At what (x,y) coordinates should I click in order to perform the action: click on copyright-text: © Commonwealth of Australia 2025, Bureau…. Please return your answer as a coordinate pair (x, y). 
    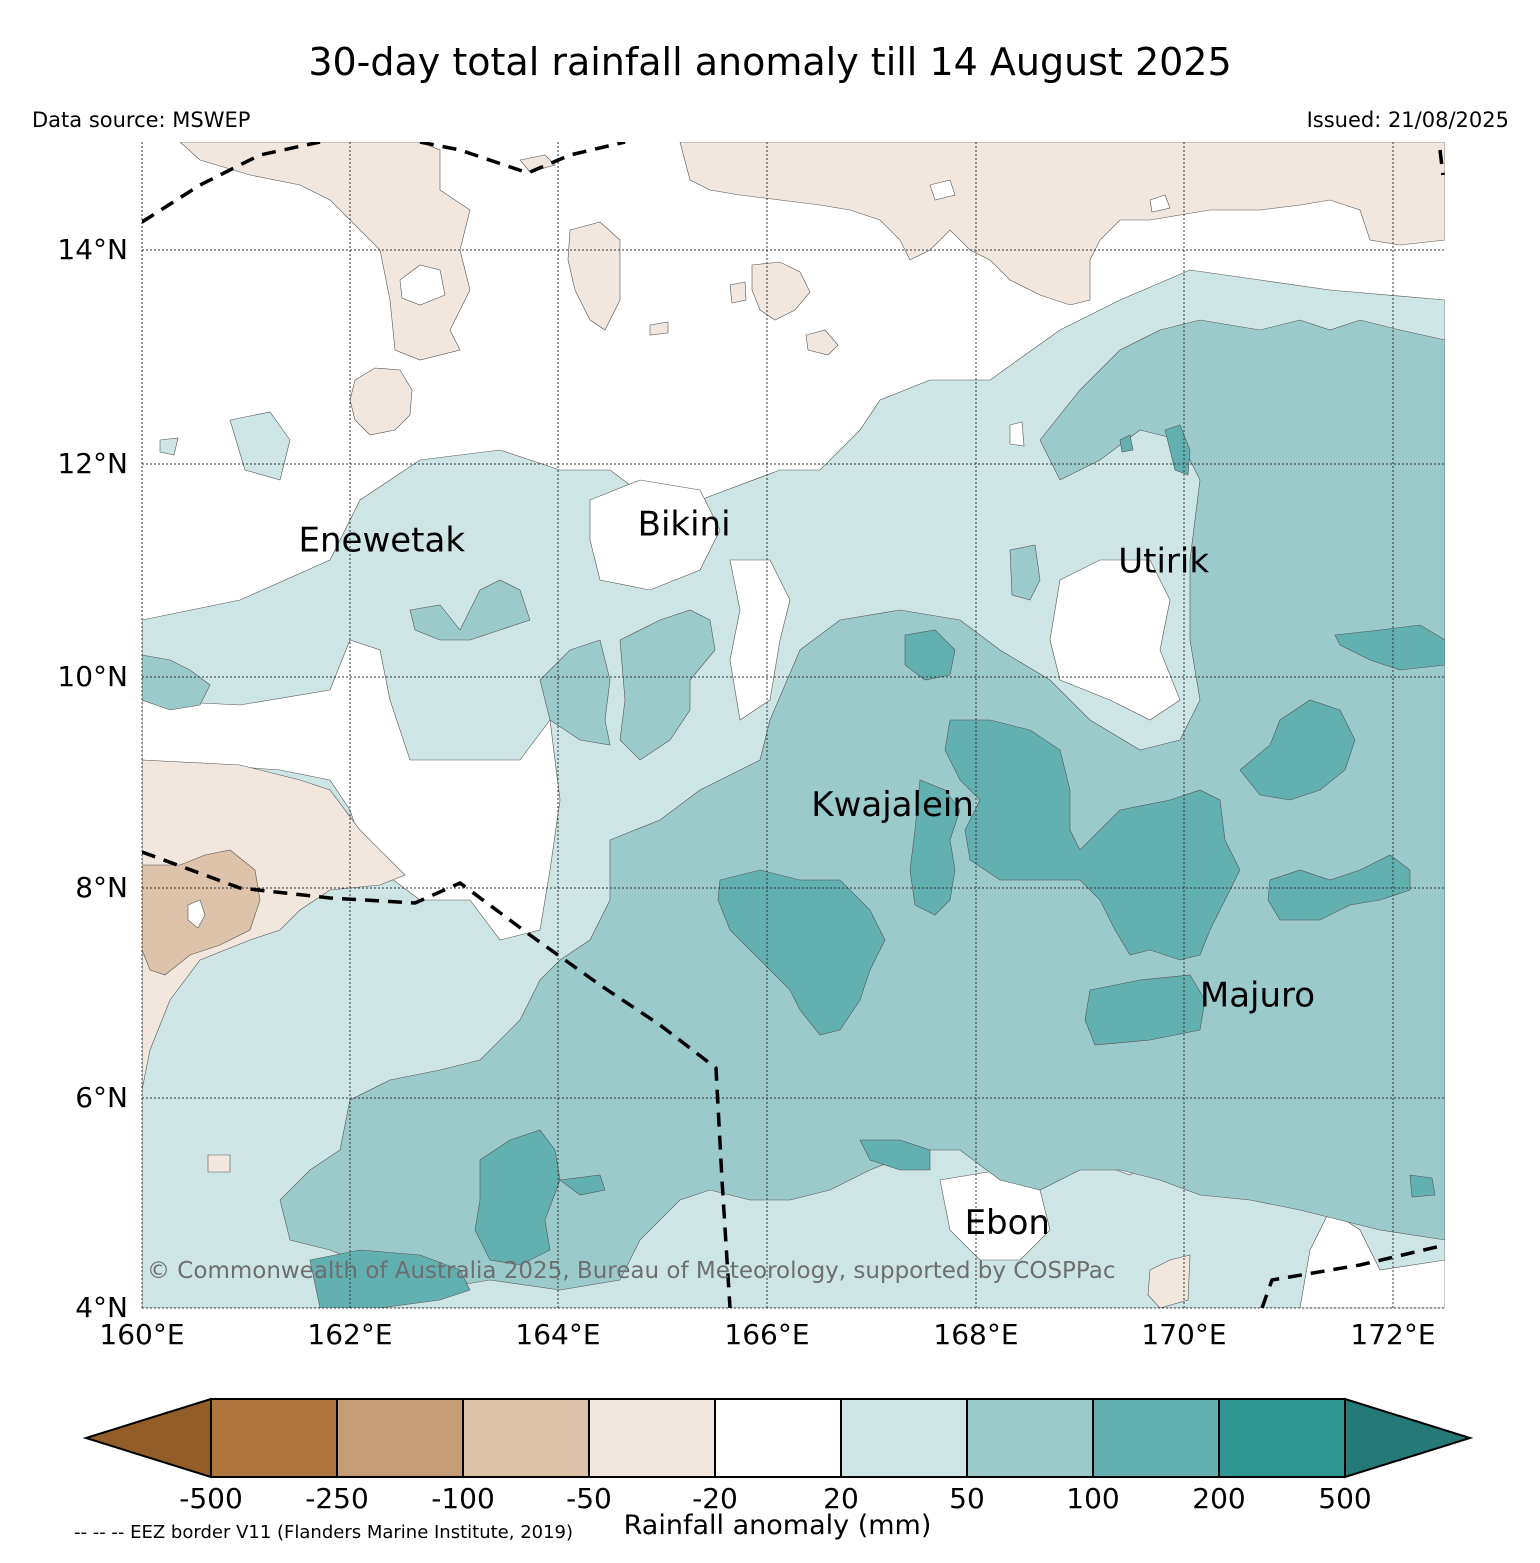
    Looking at the image, I should click on (631, 1271).